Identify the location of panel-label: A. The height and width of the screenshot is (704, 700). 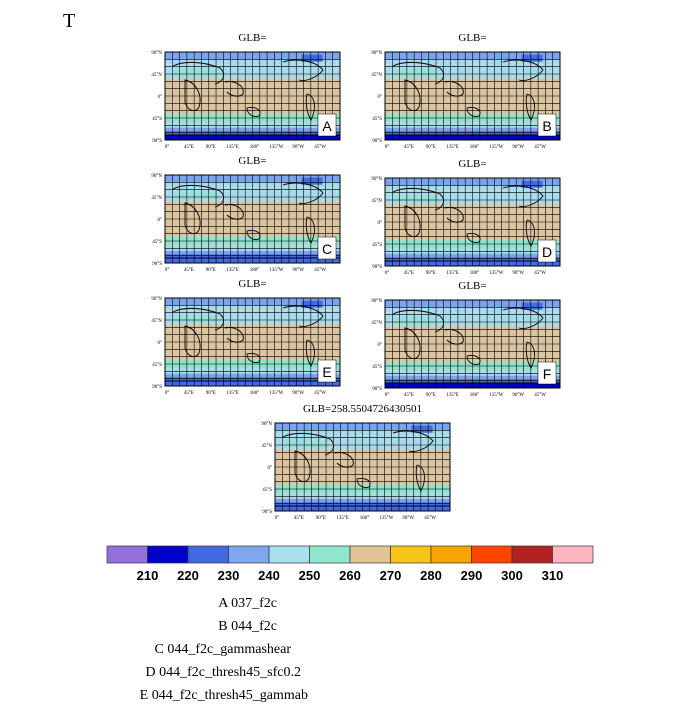
(327, 126).